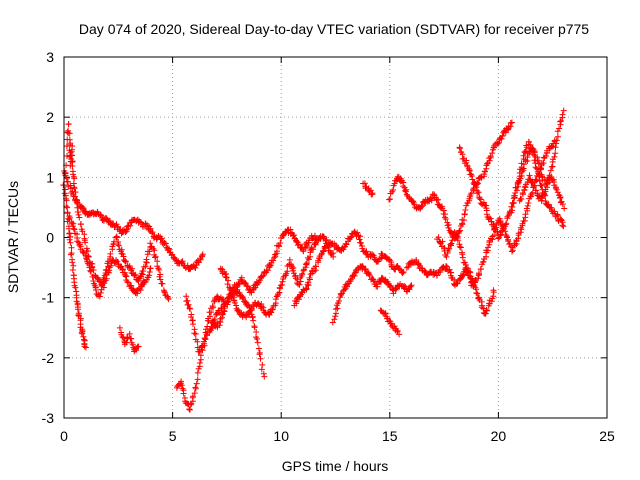 This screenshot has height=480, width=640. I want to click on y-tick-label: -2, so click(48, 358).